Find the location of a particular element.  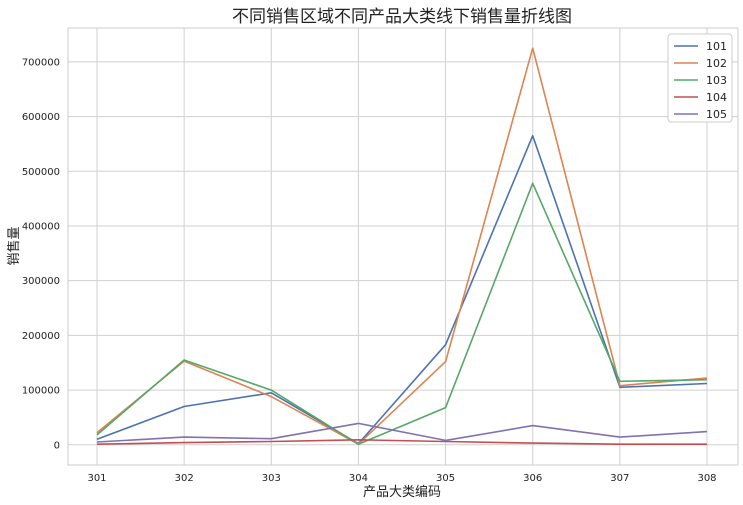

x-tick-labels: 301 302 303 304 305 306 307 308 is located at coordinates (401, 478).